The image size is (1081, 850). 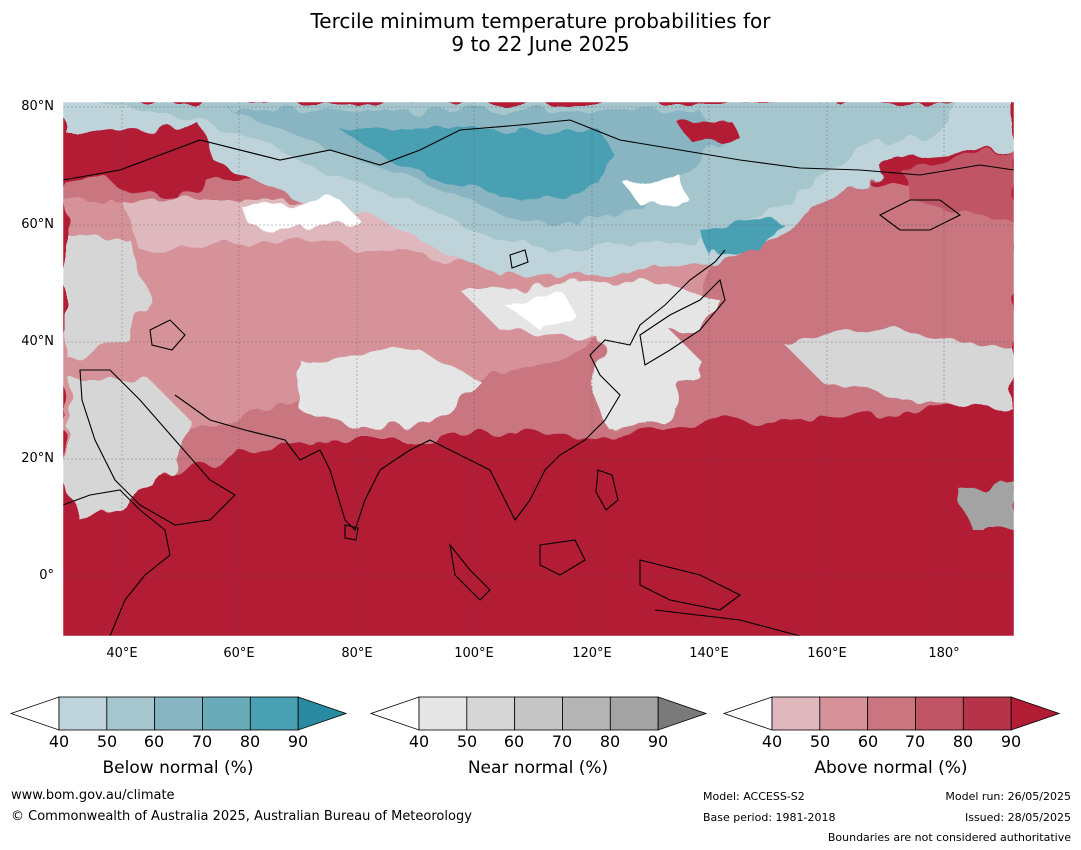 I want to click on lon-label-60e: 60°E, so click(x=239, y=653).